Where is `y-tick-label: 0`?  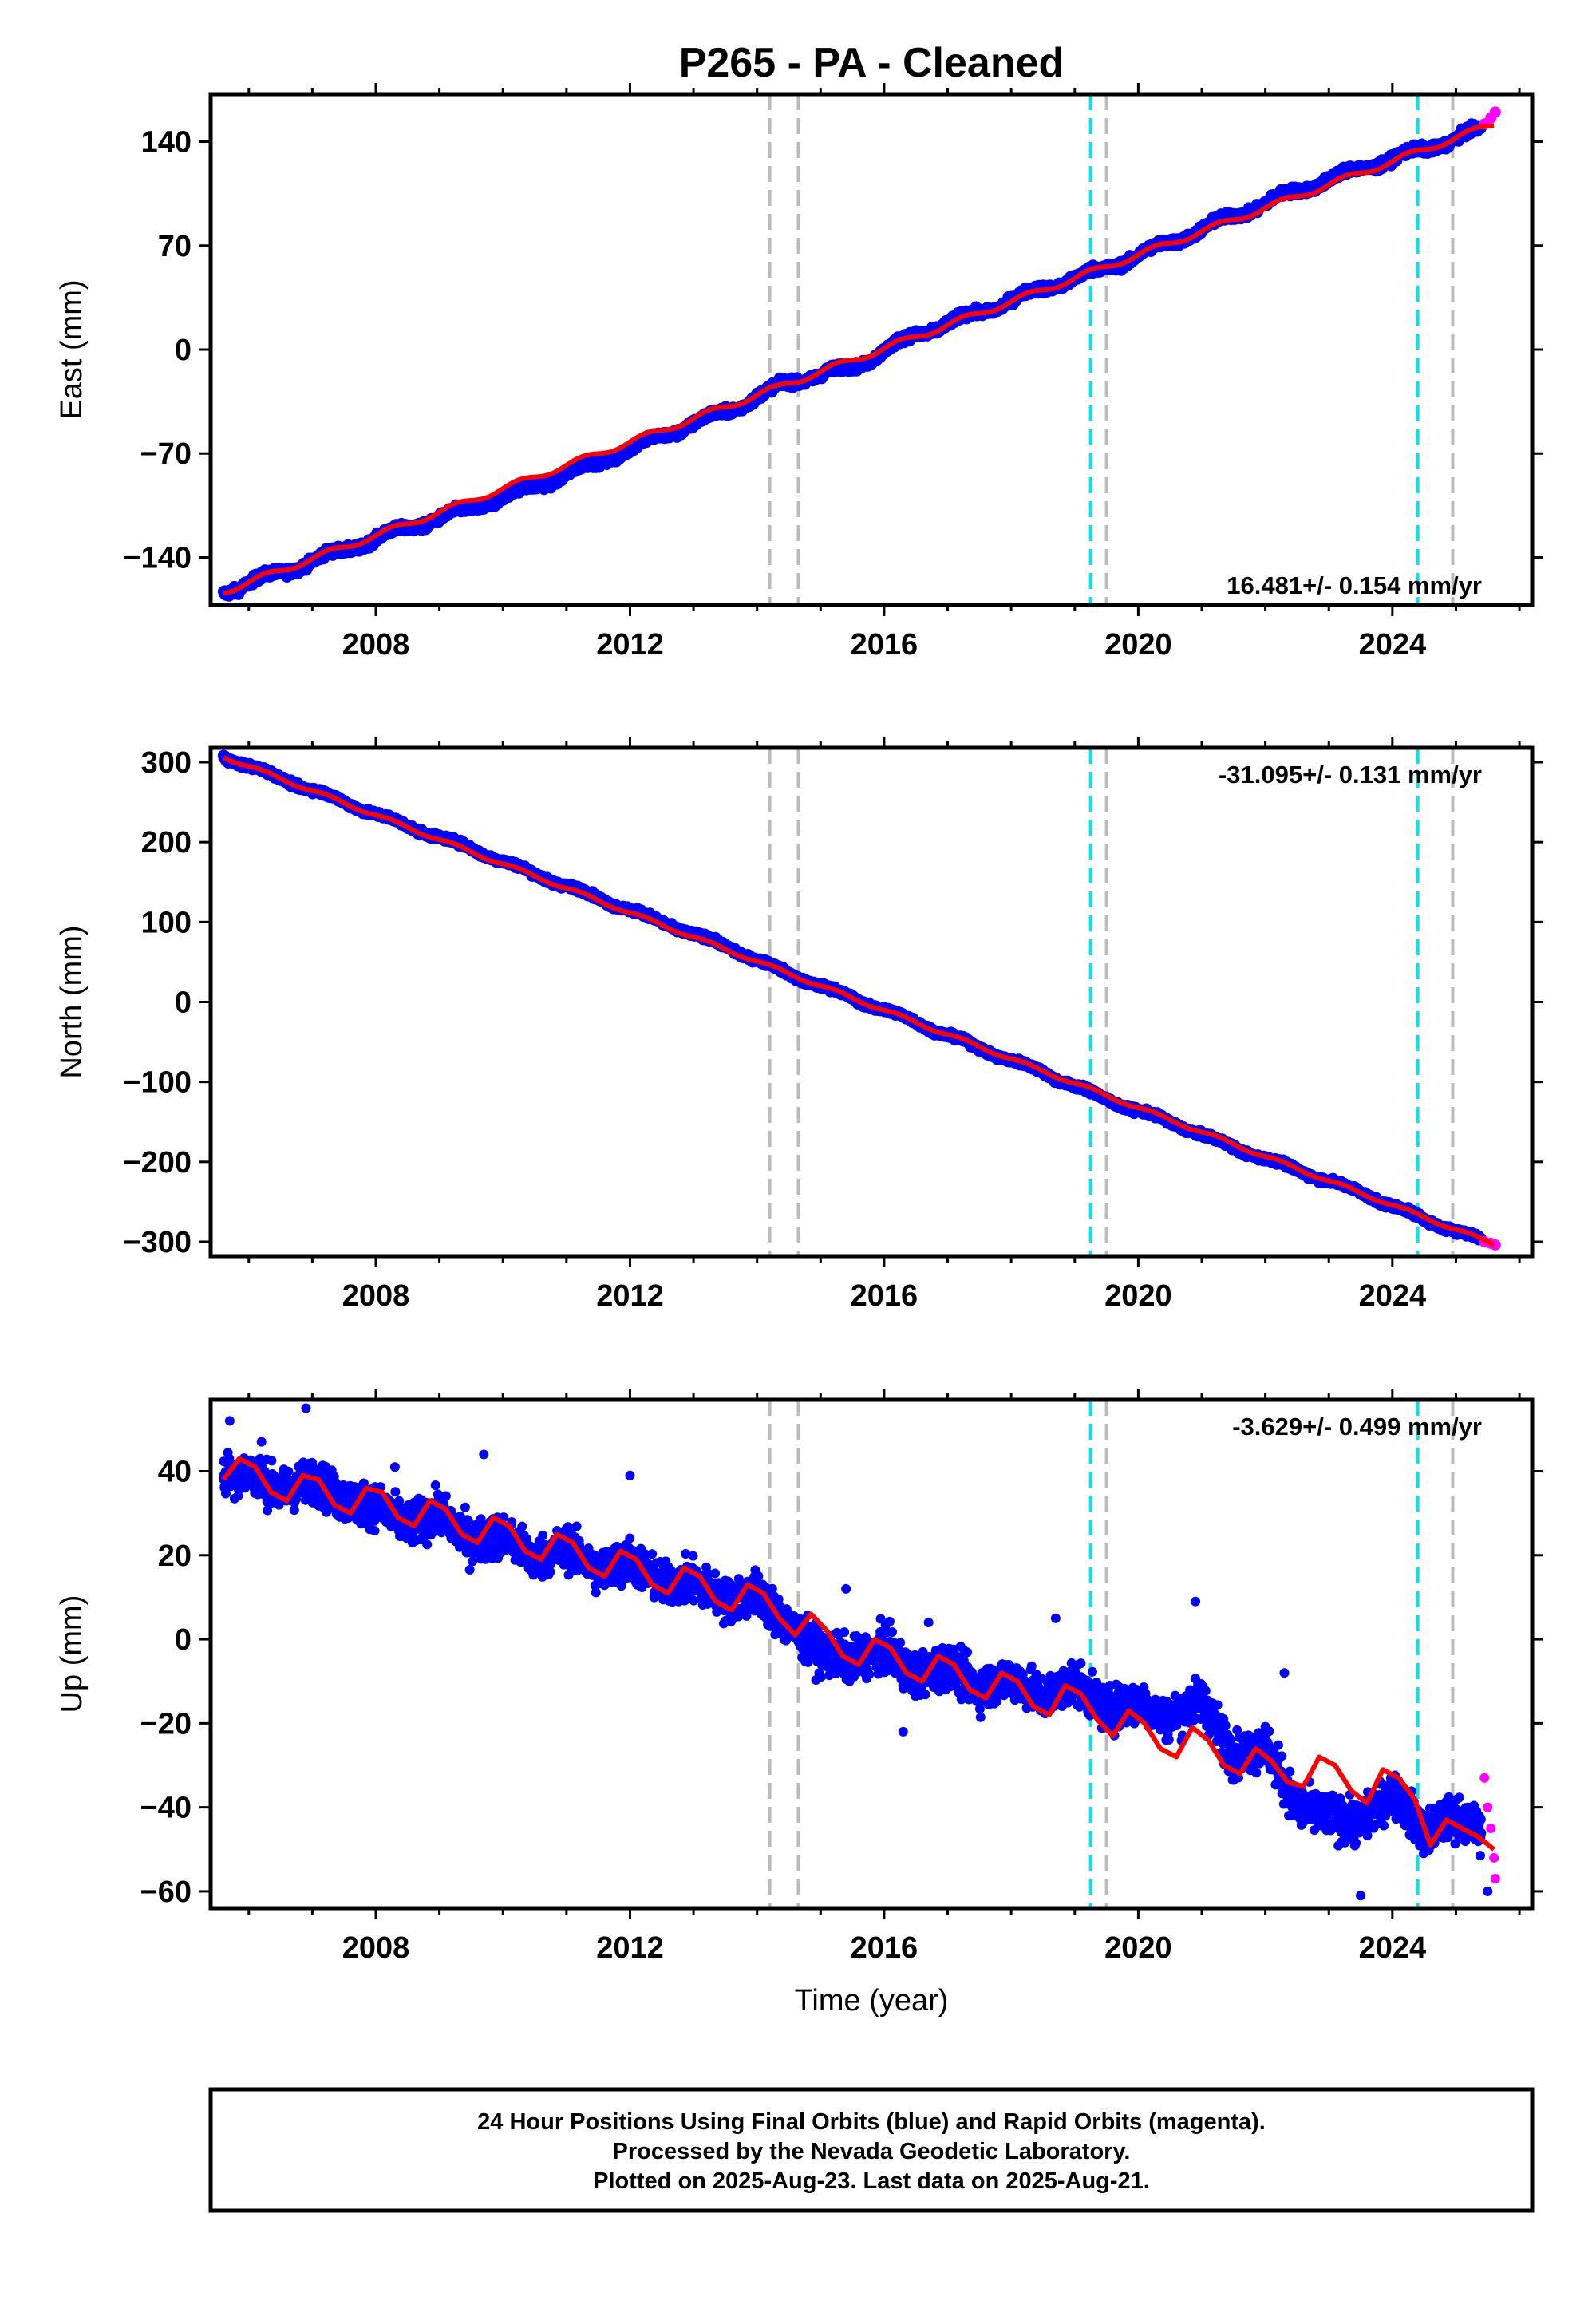 y-tick-label: 0 is located at coordinates (183, 350).